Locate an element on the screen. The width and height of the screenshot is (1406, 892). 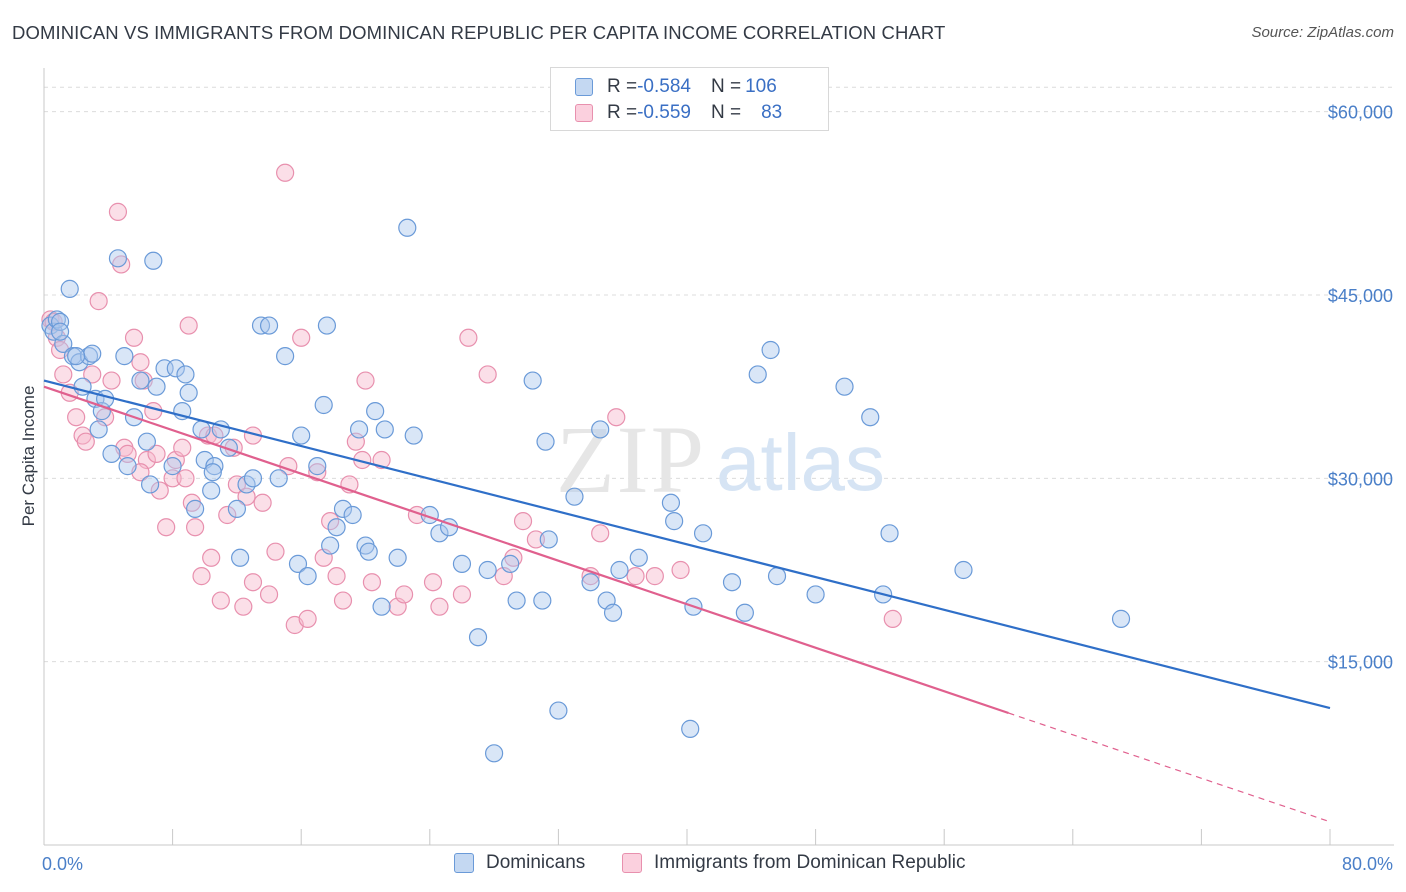
y-tick-label: $45,000 is located at coordinates (1360, 296).